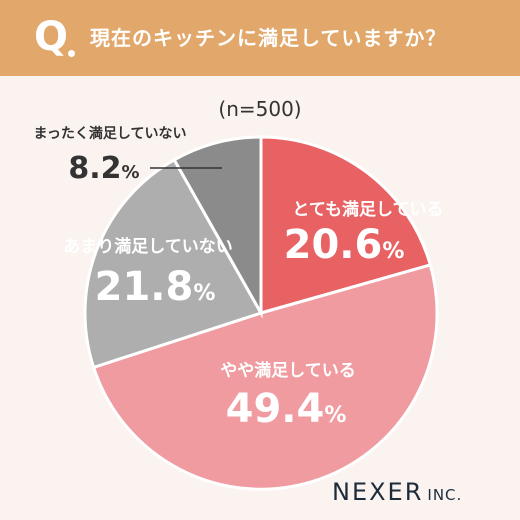  What do you see at coordinates (71, 53) in the screenshot?
I see `q-dot-icon` at bounding box center [71, 53].